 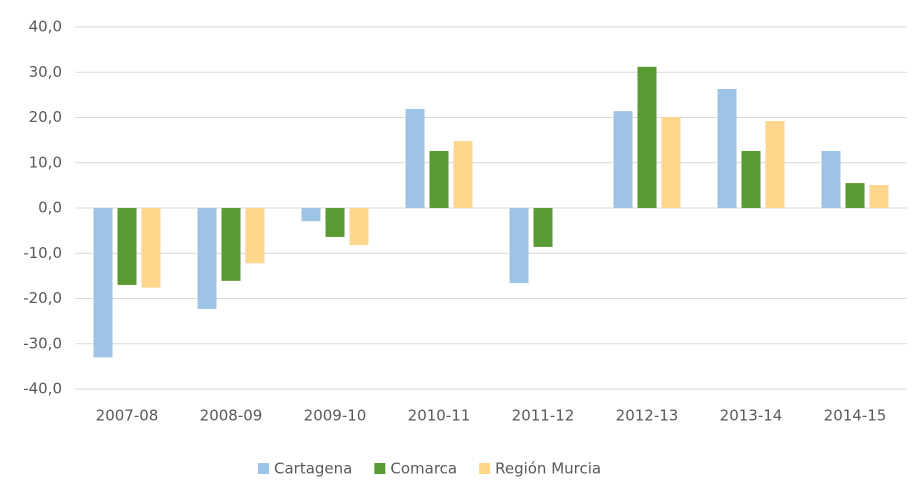 What do you see at coordinates (42, 253) in the screenshot?
I see `y-tick-label: -10,0` at bounding box center [42, 253].